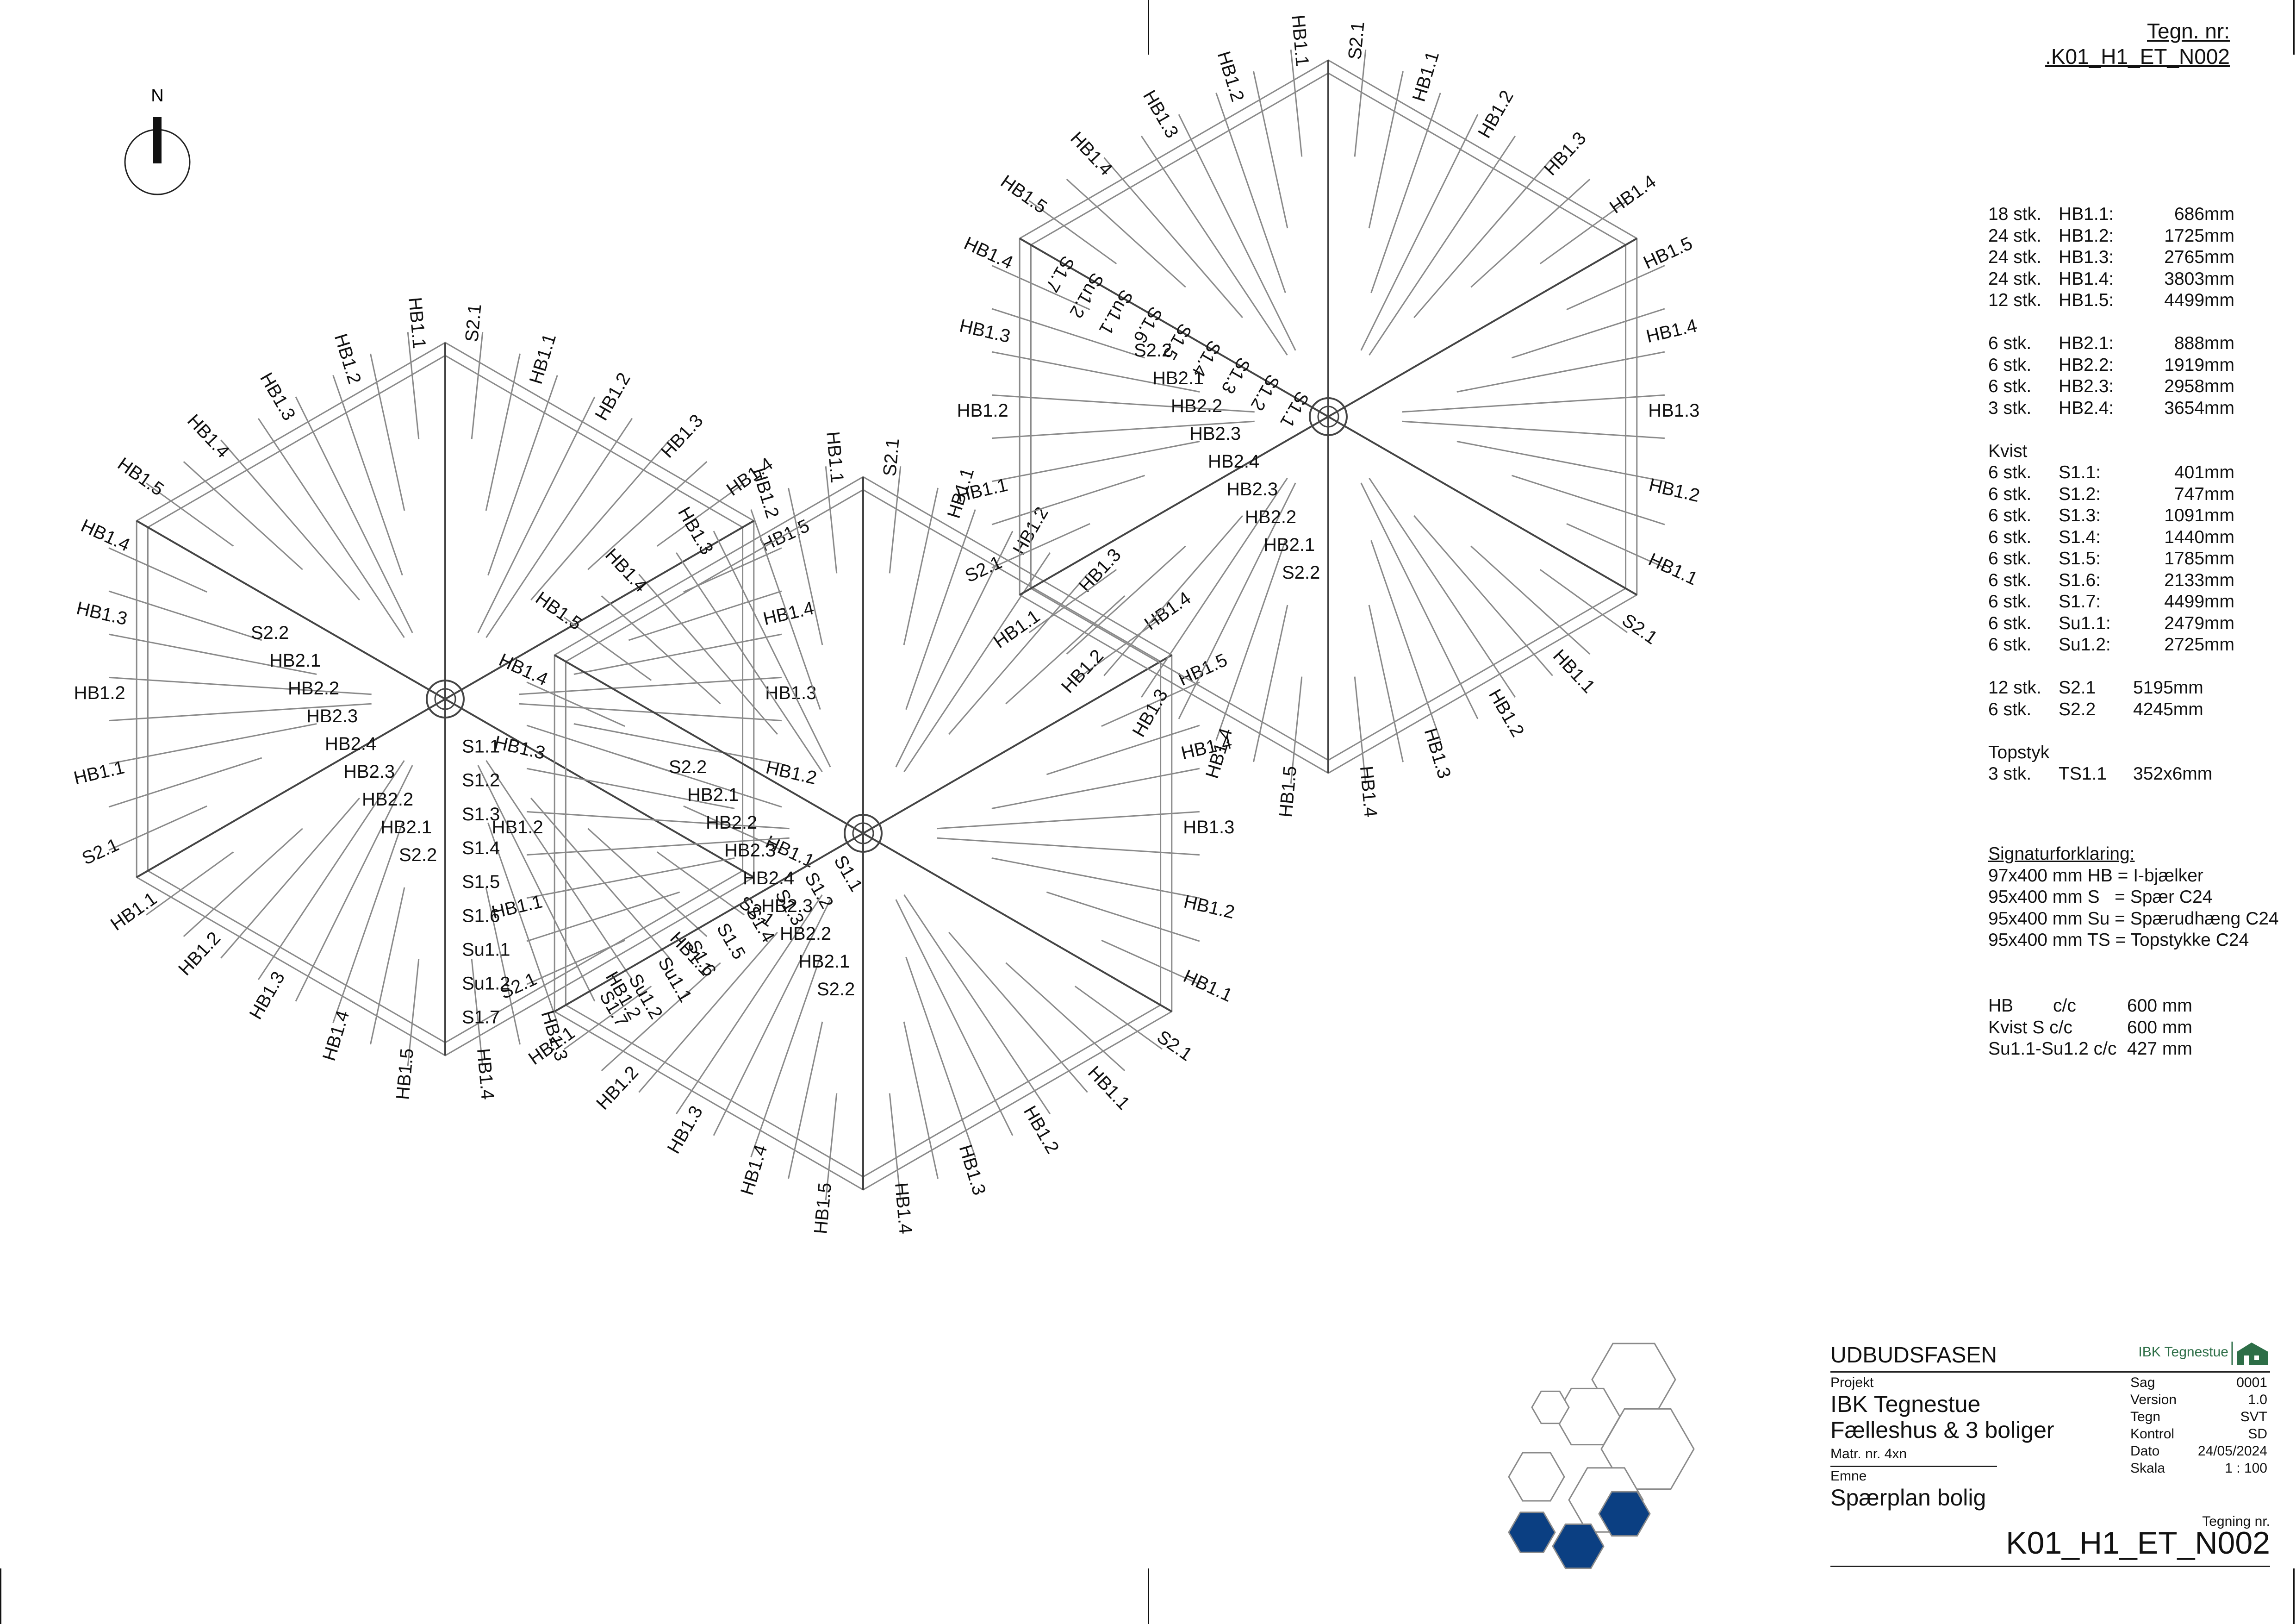 The height and width of the screenshot is (1624, 2296). I want to click on member-label: S2.1, so click(983, 569).